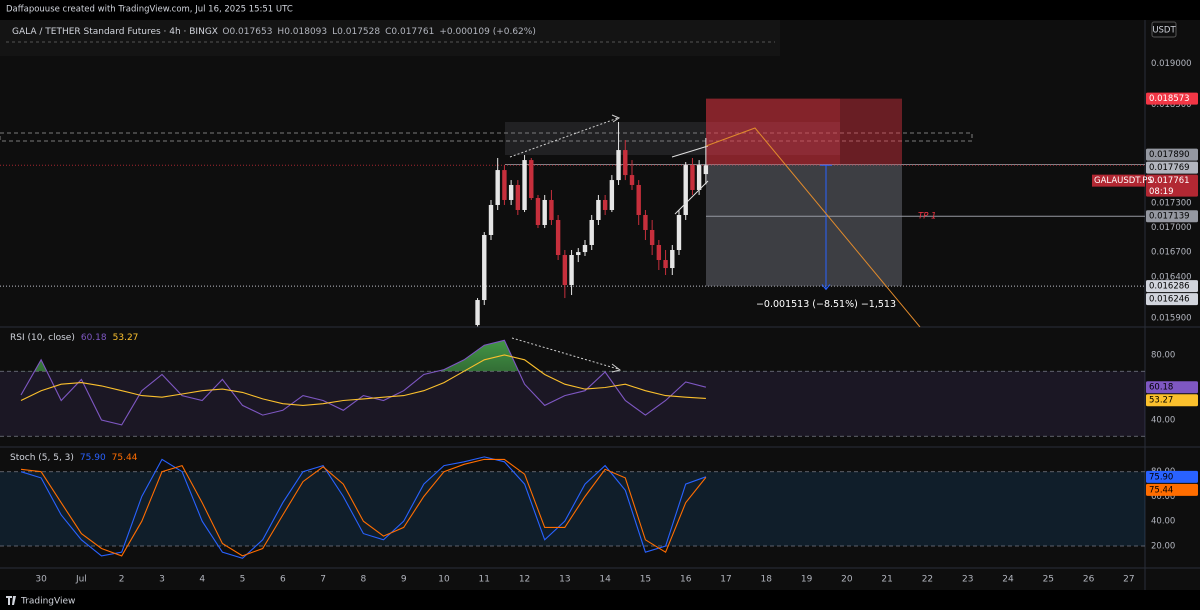 The image size is (1200, 610). I want to click on pane-title: RSI (10, close), so click(42, 338).